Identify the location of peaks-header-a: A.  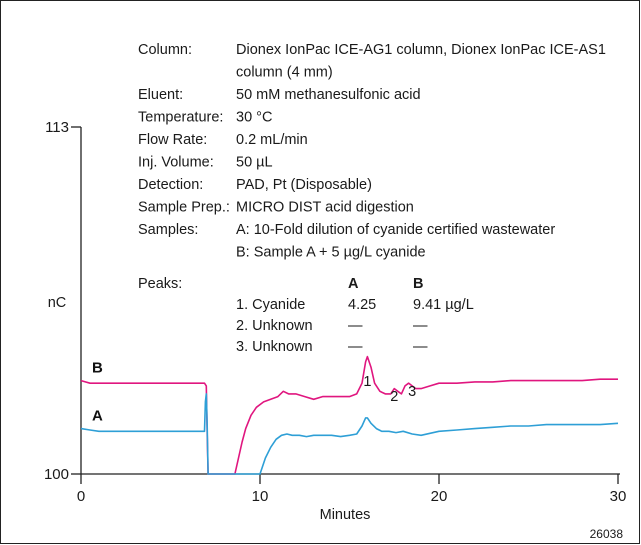
(353, 284).